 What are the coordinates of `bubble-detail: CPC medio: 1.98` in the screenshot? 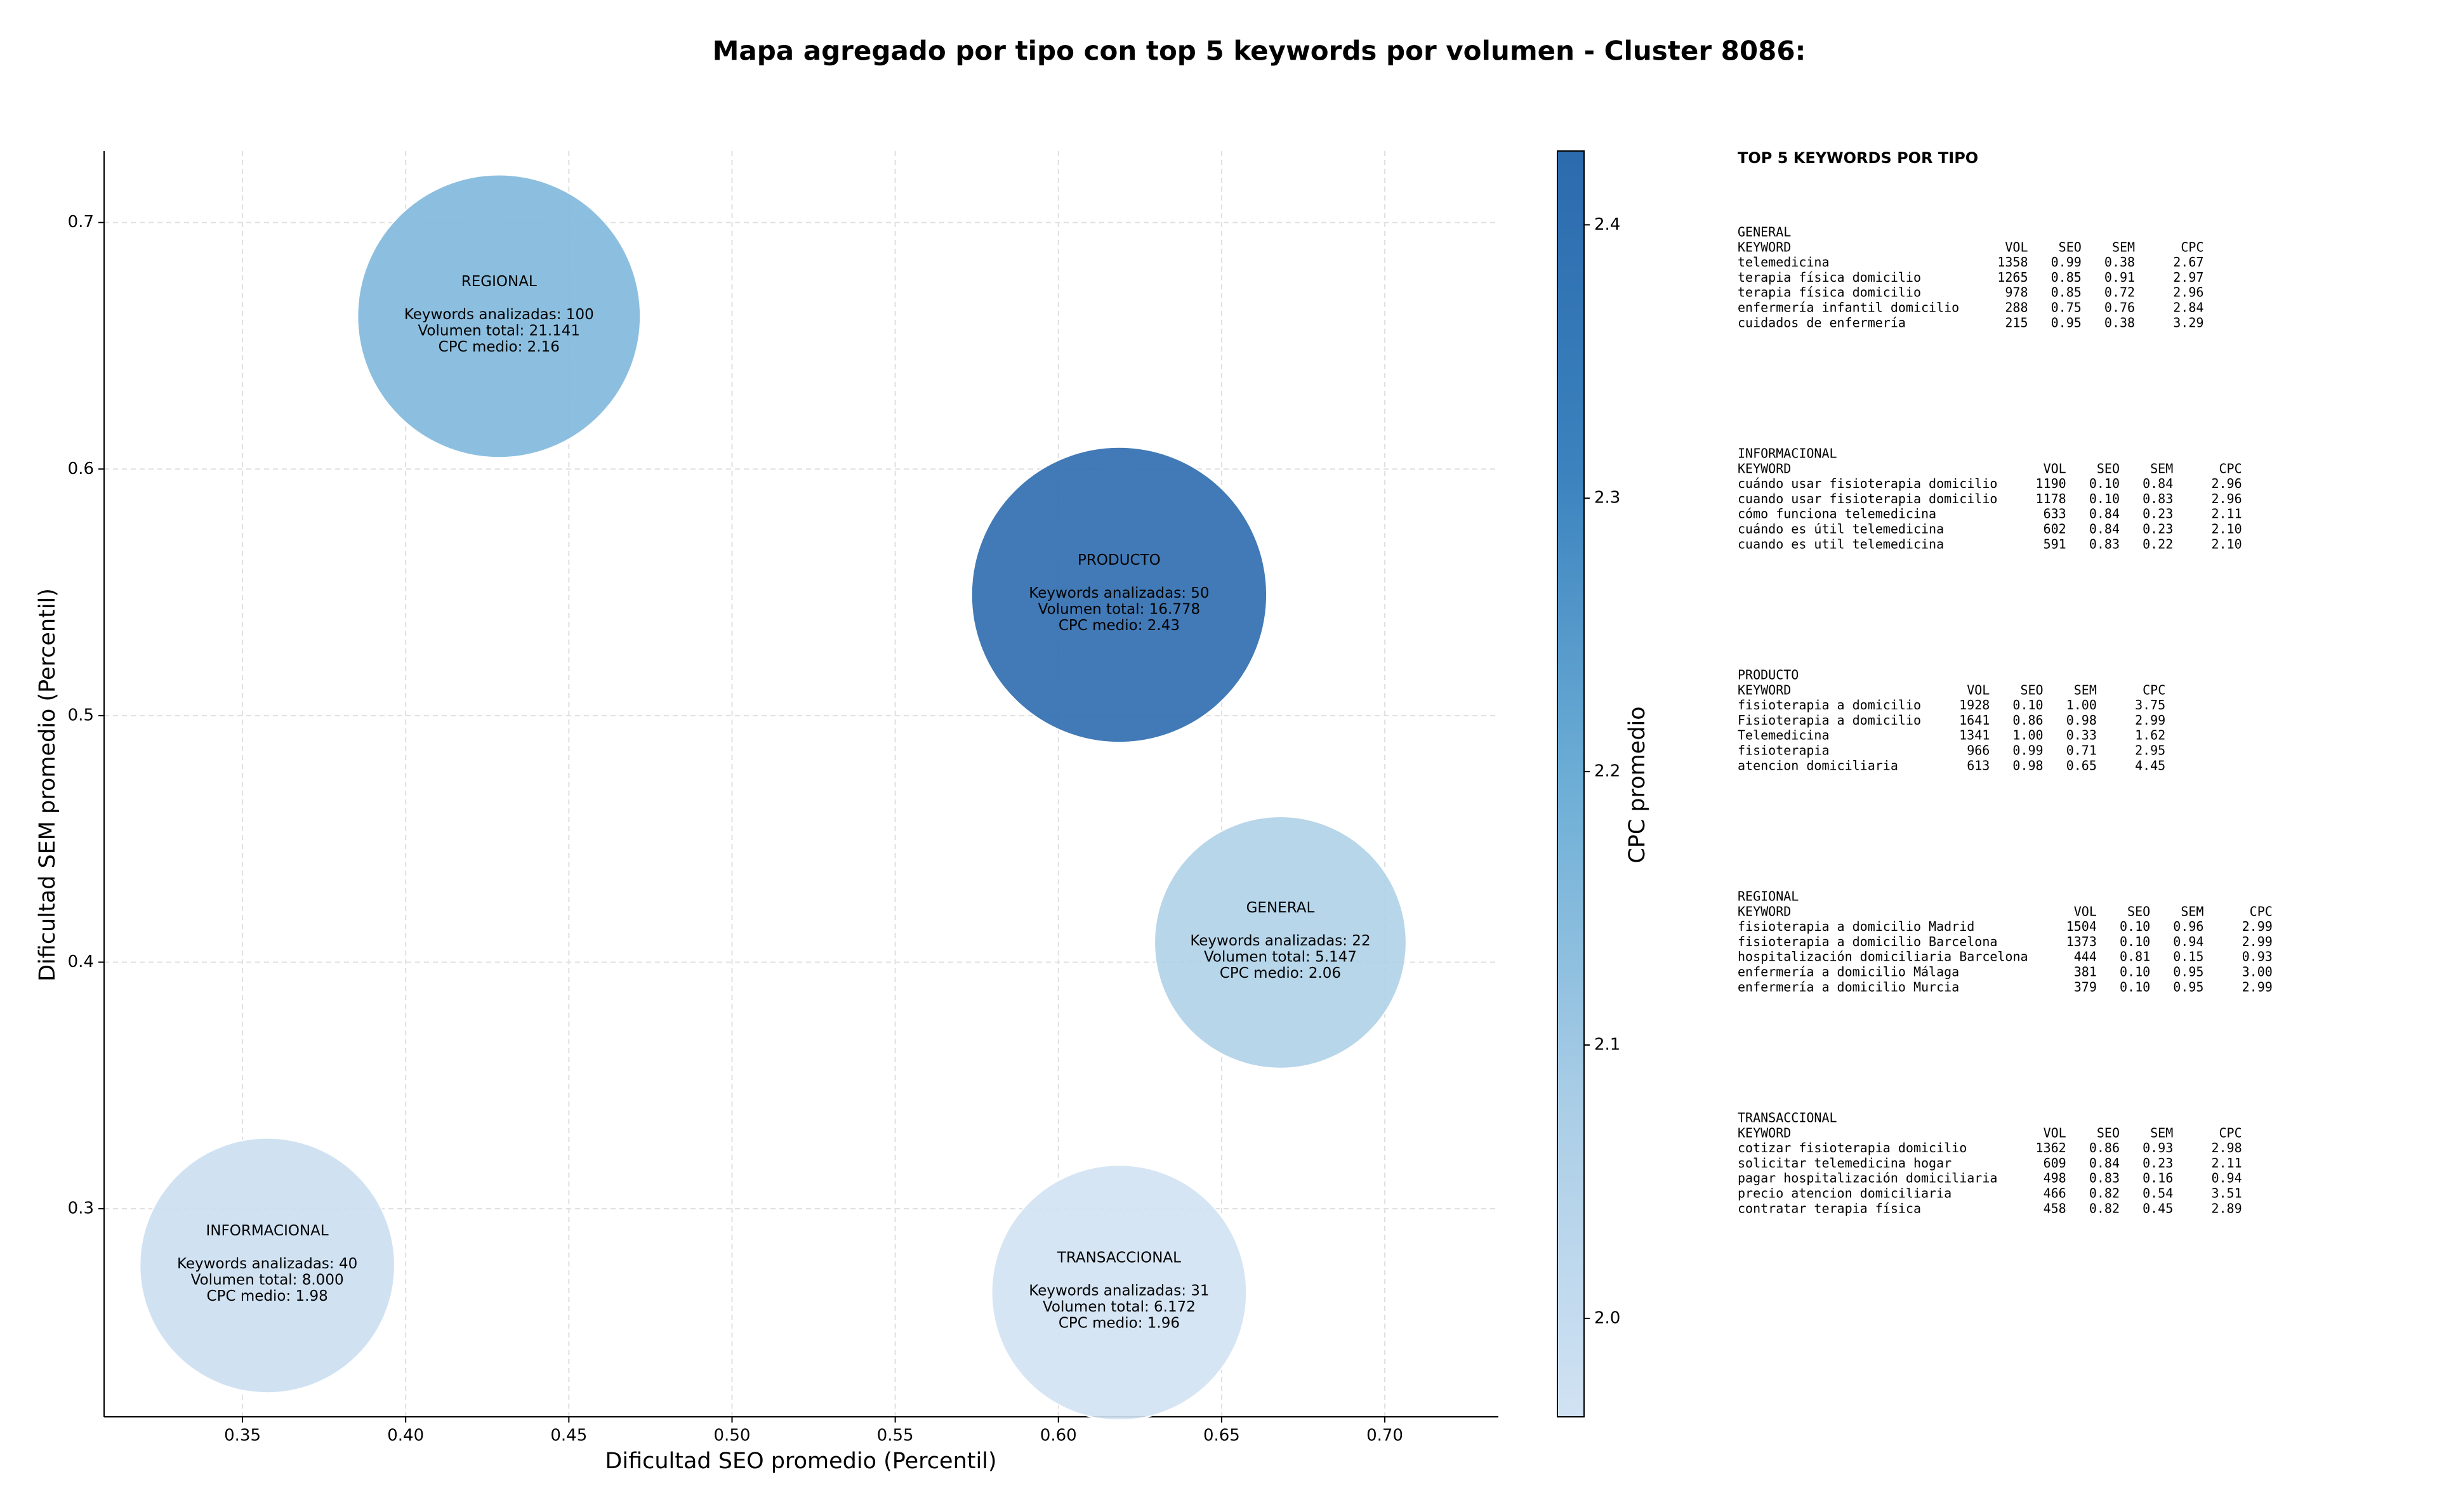 It's located at (267, 1297).